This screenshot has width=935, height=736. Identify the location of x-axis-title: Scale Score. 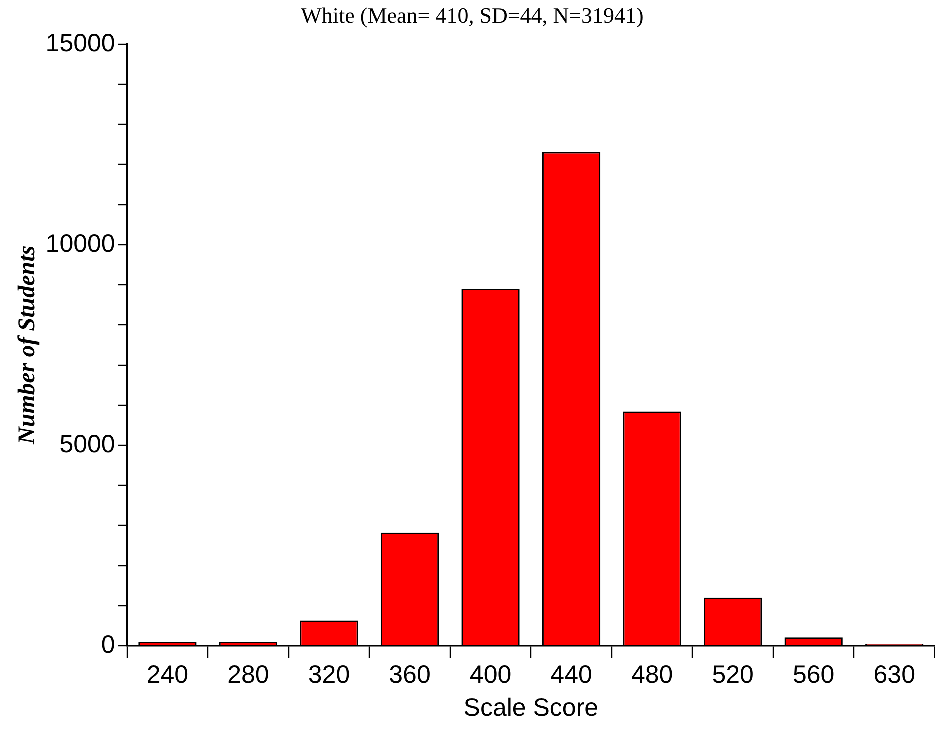
(531, 708).